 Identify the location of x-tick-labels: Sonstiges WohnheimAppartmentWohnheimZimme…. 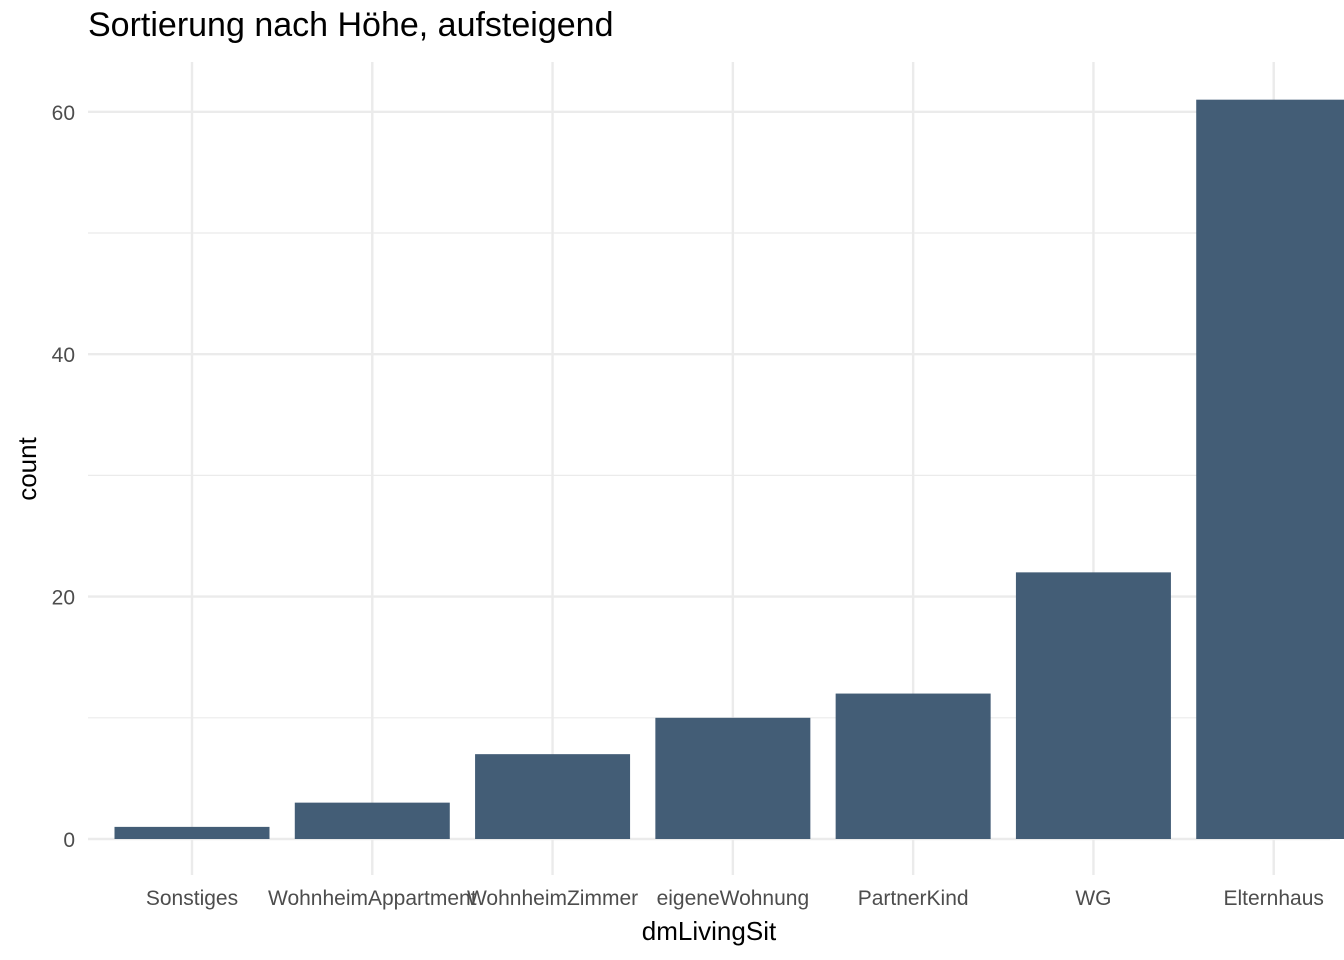
(735, 898).